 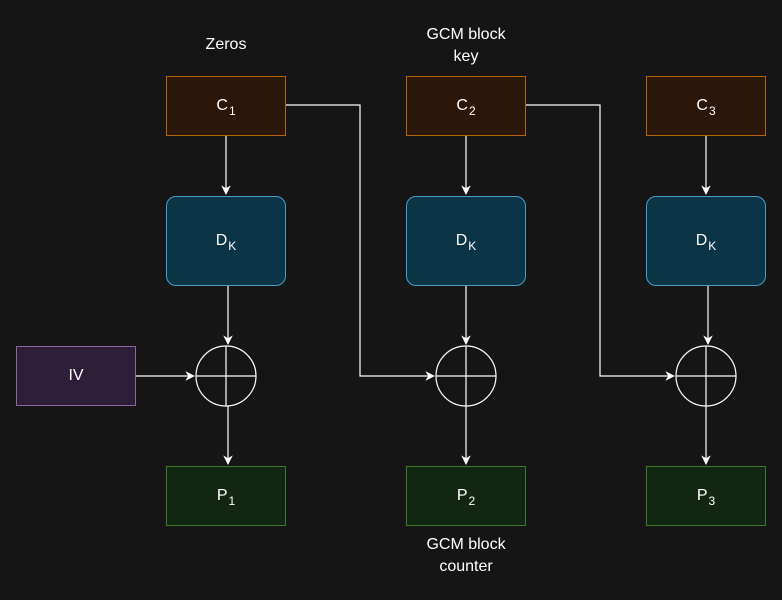 I want to click on iv-block: IV, so click(x=76, y=376).